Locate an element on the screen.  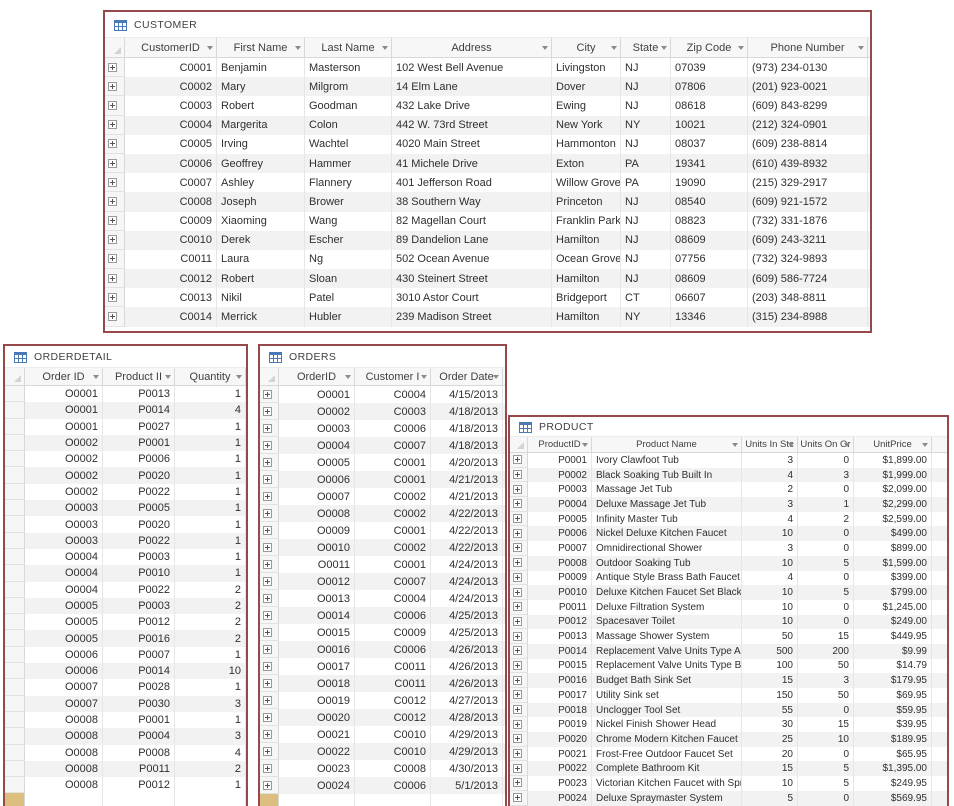
cell-address: 14 Elm Lane is located at coordinates (472, 87).